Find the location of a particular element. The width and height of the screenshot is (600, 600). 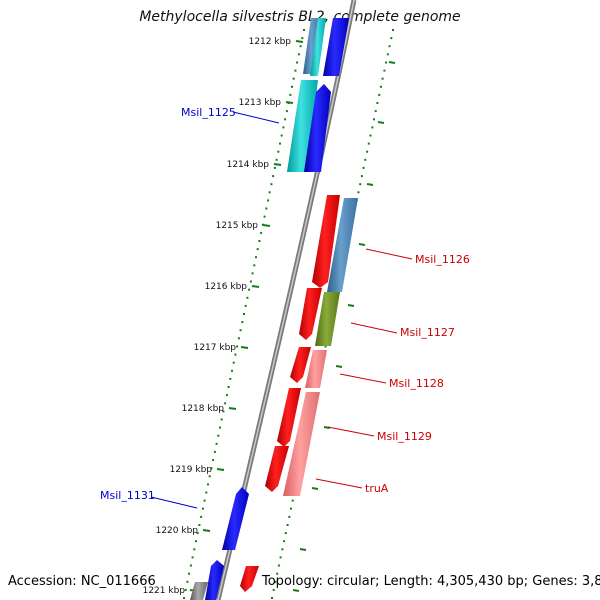

gene-msil-1127-red is located at coordinates (310, 314).